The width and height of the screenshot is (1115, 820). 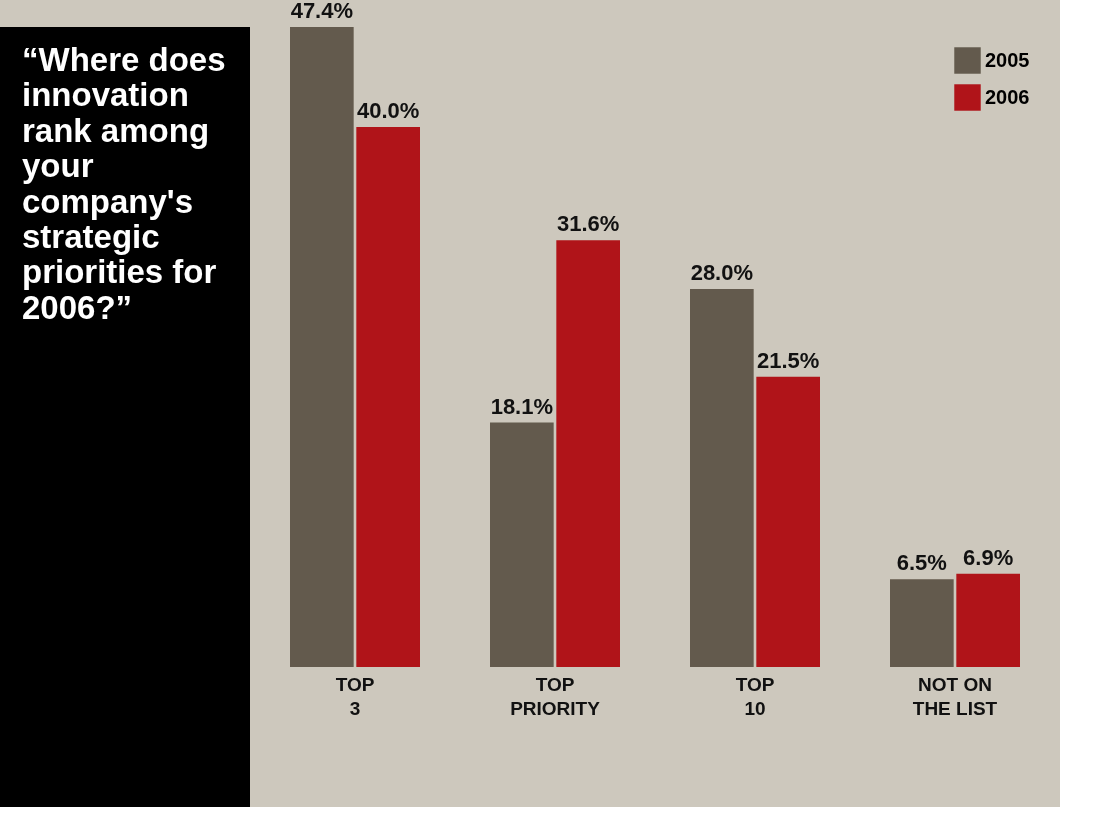 What do you see at coordinates (124, 183) in the screenshot?
I see `text: “Where does innovation rank among your company's strategic priorities for 2006?”` at bounding box center [124, 183].